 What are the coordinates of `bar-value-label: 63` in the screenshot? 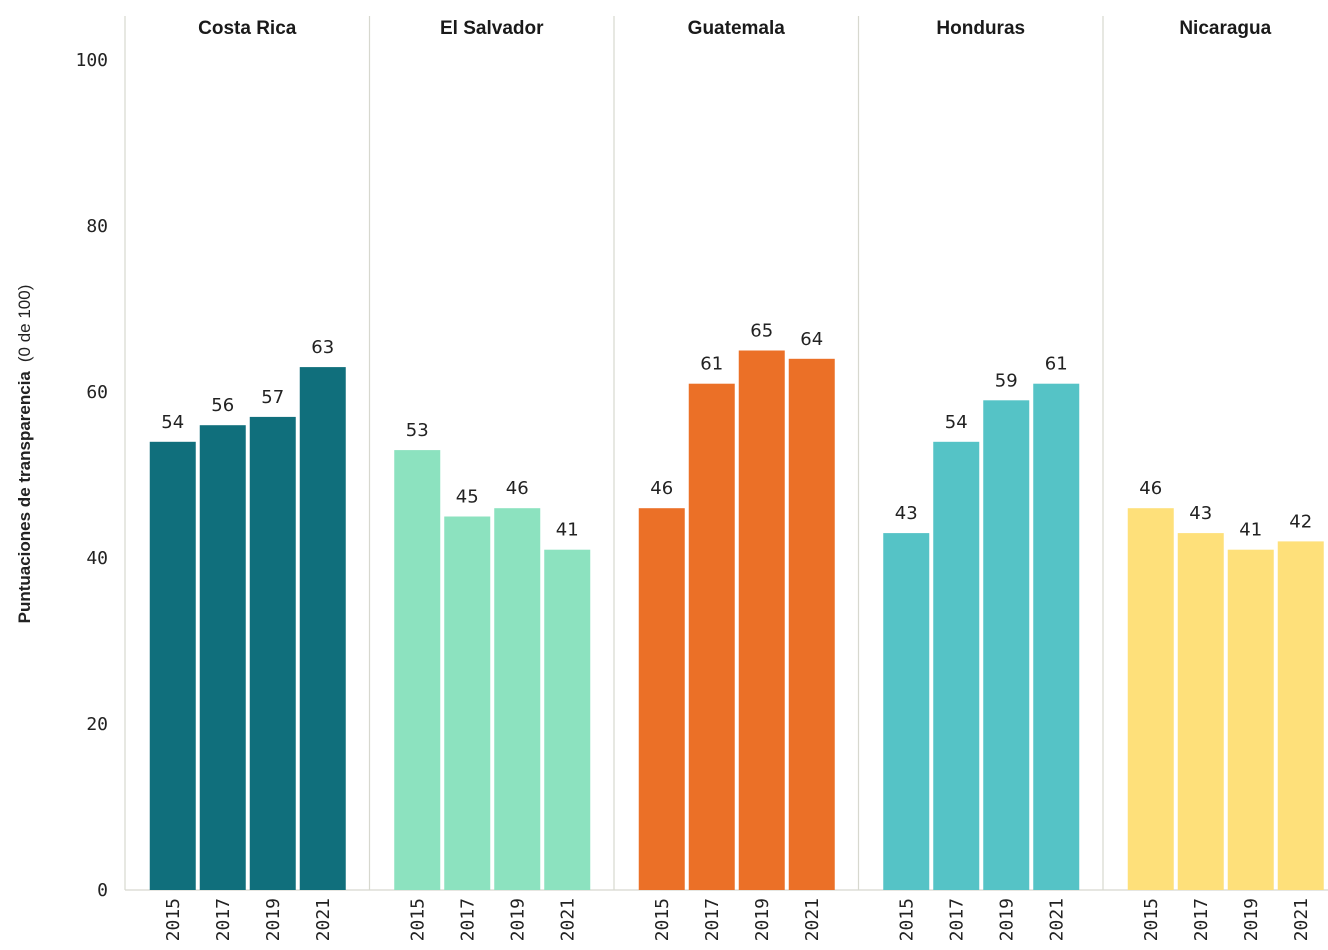 It's located at (322, 347).